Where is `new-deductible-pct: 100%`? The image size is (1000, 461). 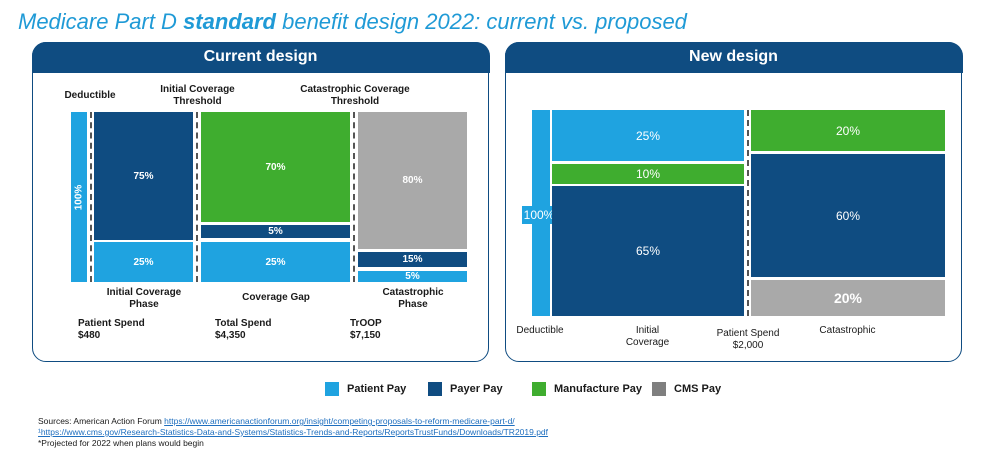
new-deductible-pct: 100% is located at coordinates (539, 215).